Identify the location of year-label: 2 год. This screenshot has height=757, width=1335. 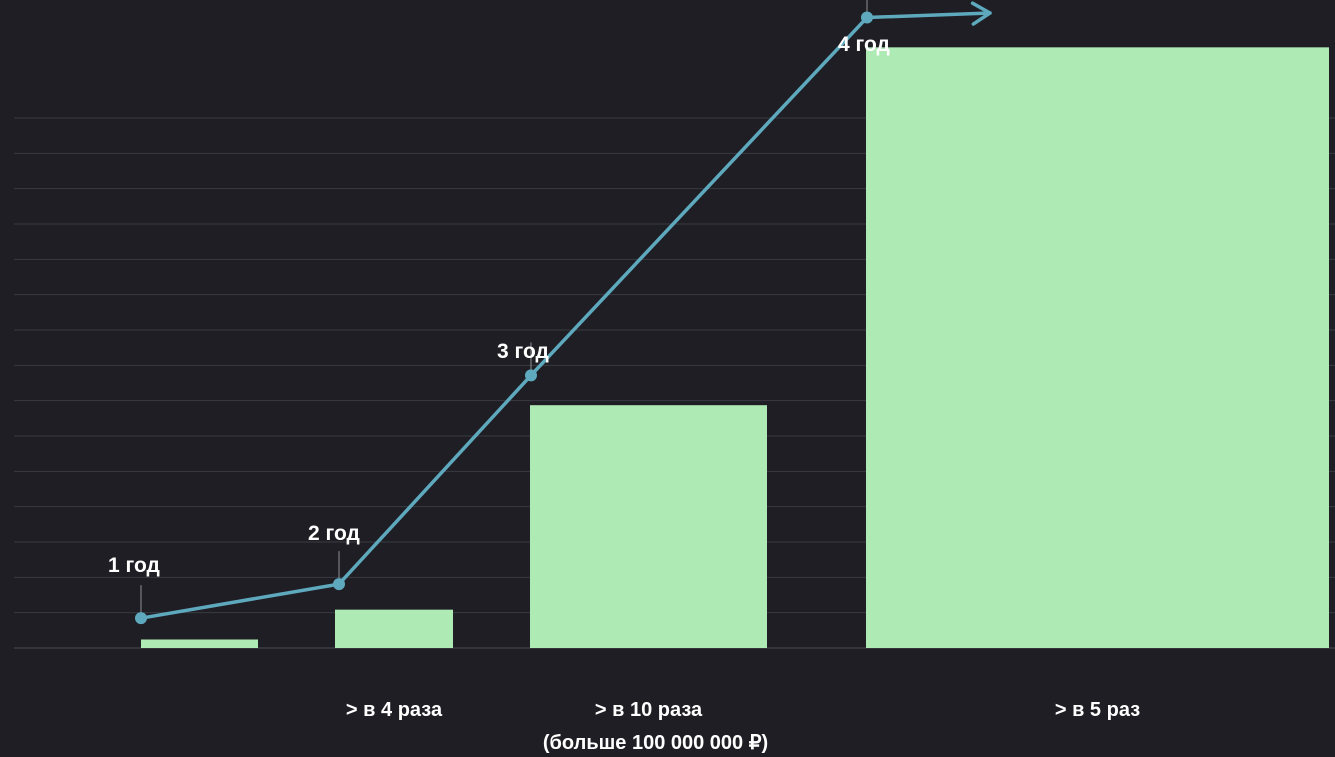
(334, 533).